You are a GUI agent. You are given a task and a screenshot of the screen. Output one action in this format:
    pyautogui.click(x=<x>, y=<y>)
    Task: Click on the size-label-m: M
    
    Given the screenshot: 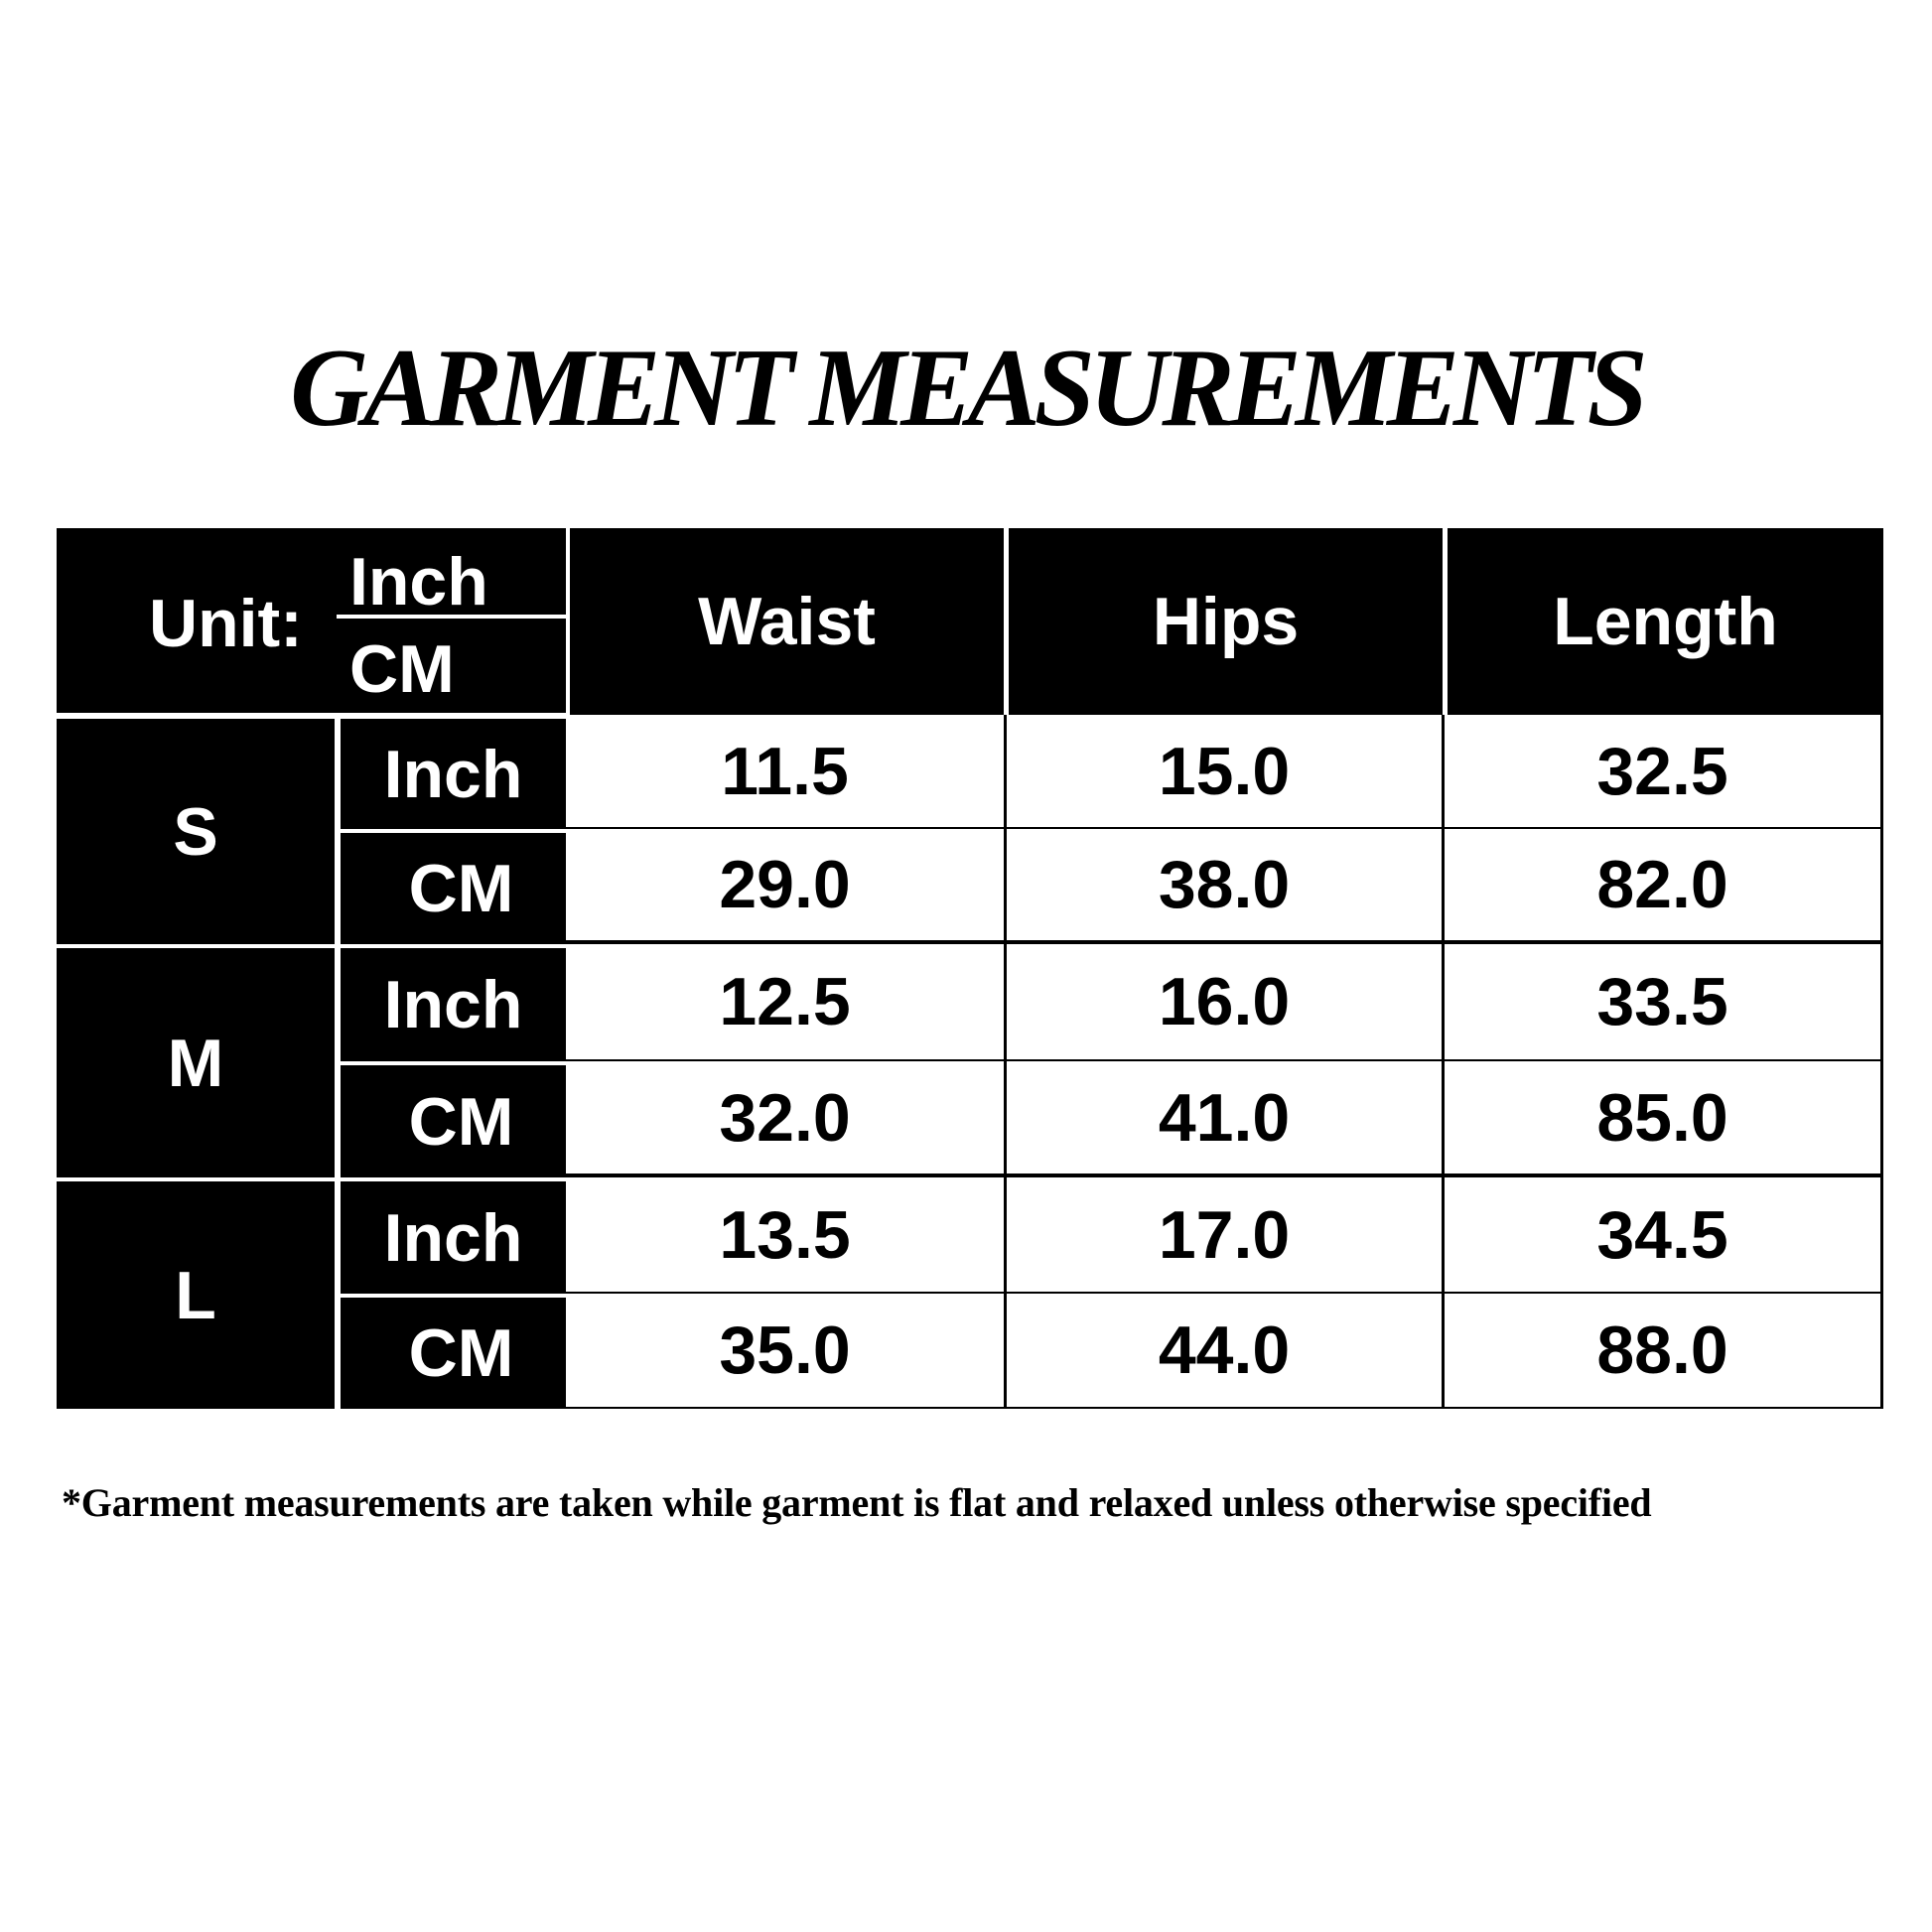 What is the action you would take?
    pyautogui.click(x=196, y=1063)
    